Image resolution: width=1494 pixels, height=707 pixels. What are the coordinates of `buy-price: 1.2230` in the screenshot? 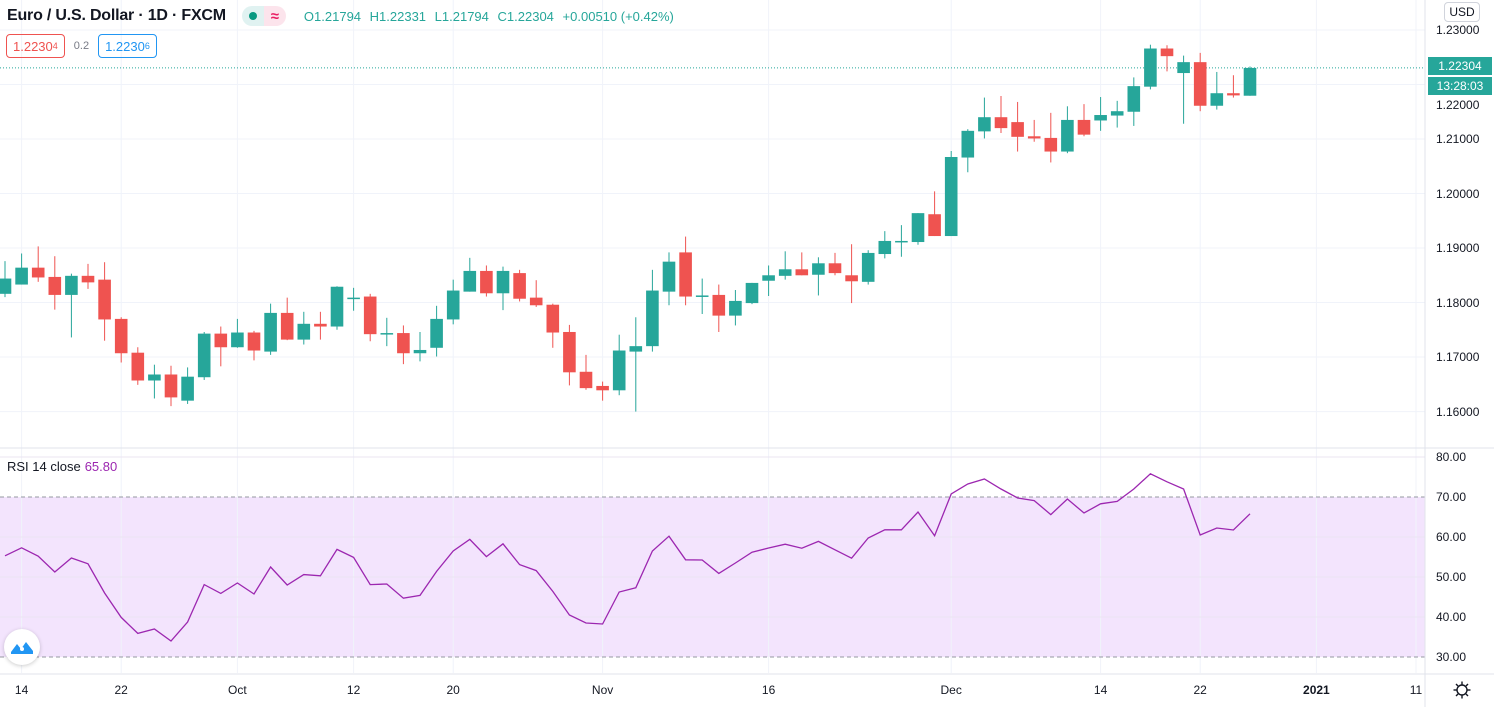 It's located at (125, 46).